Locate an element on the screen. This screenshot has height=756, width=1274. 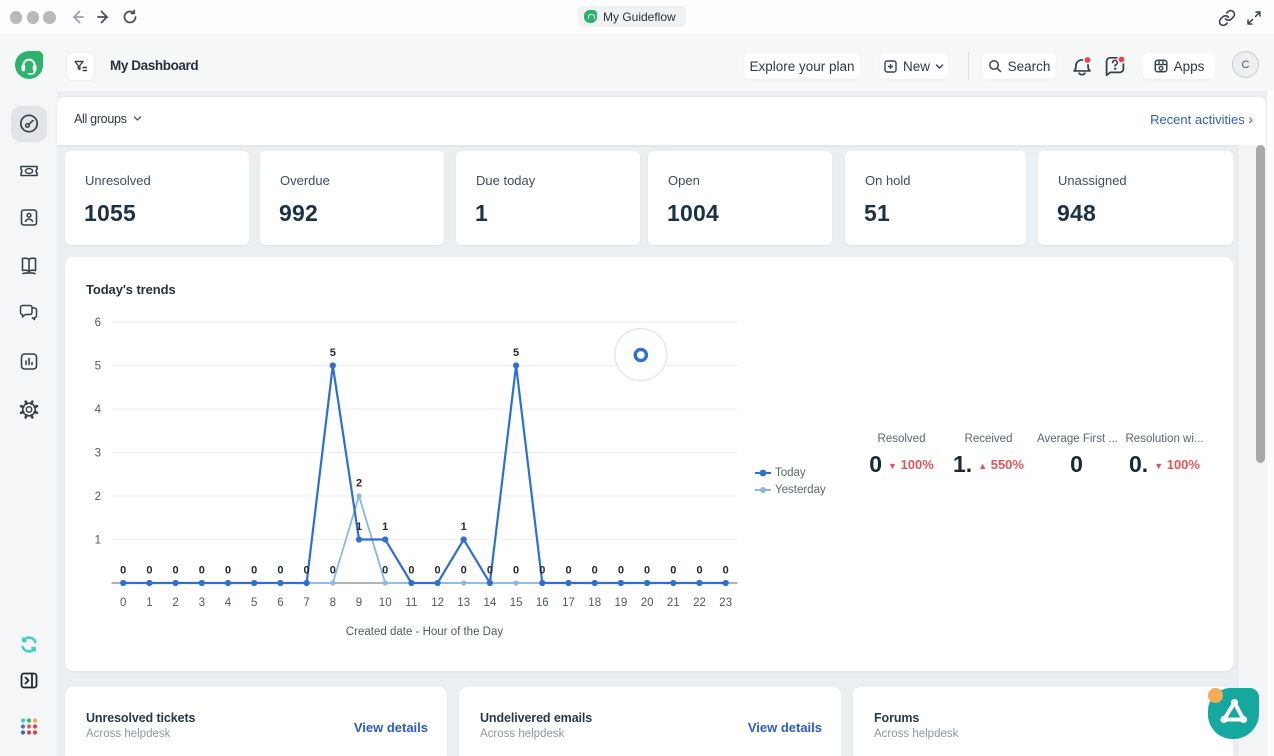
svg-text: 14 is located at coordinates (490, 603).